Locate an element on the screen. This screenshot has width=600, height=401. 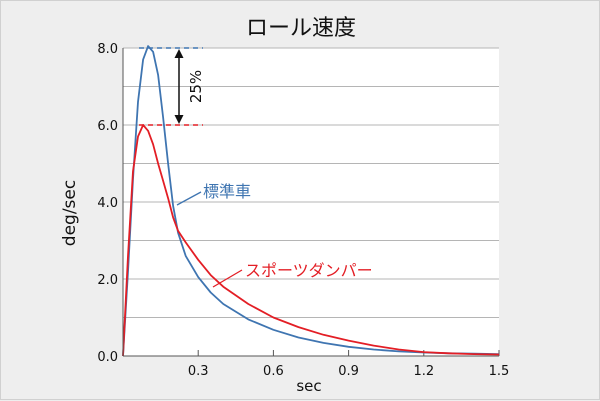
y-tick-labels: 0.0 2.0 4.0 6.0 8.0 is located at coordinates (107, 203).